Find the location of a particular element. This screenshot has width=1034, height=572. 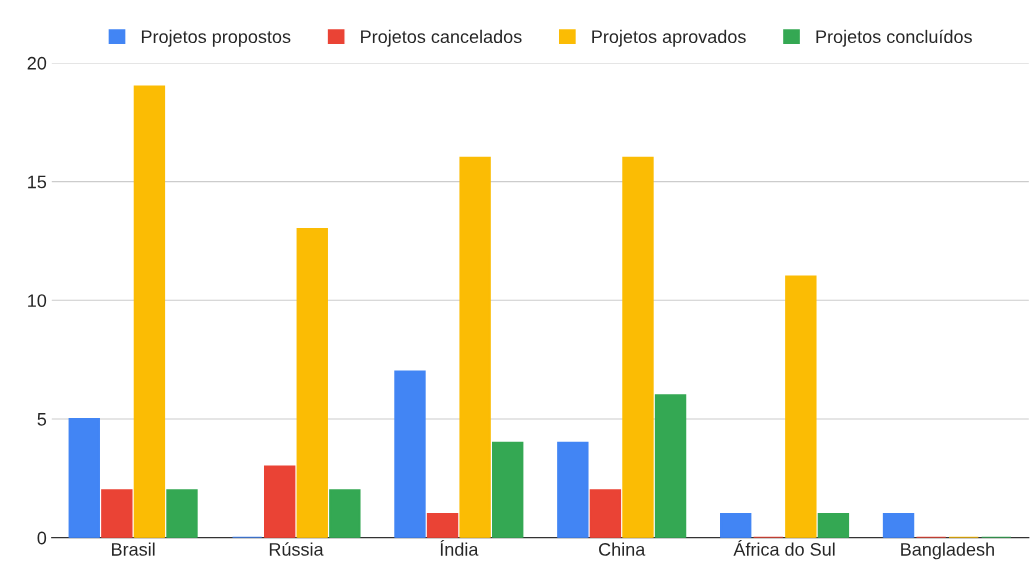

x-tick-label: Rússia is located at coordinates (296, 549).